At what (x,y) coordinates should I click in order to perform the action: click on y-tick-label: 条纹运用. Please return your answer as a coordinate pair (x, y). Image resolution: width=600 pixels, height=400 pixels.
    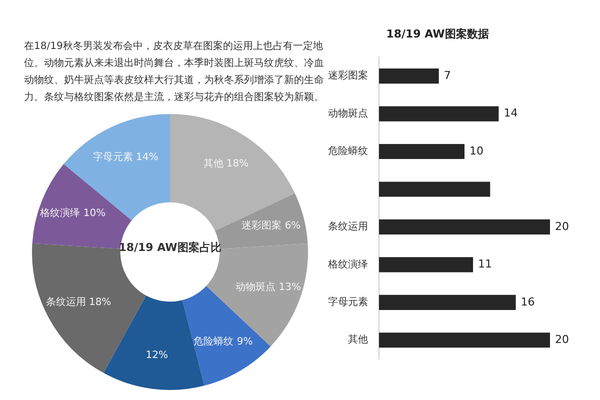
    Looking at the image, I should click on (348, 226).